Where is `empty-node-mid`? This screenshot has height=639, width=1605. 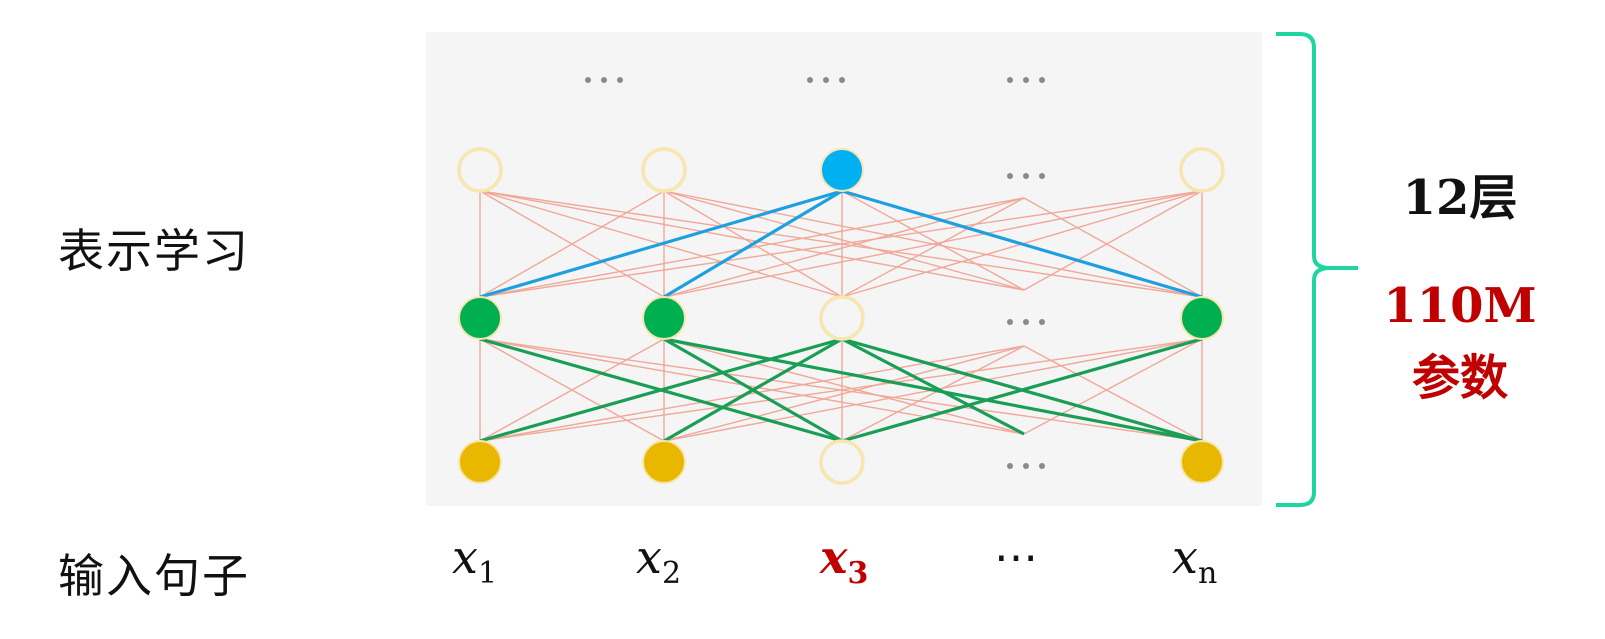 empty-node-mid is located at coordinates (842, 318).